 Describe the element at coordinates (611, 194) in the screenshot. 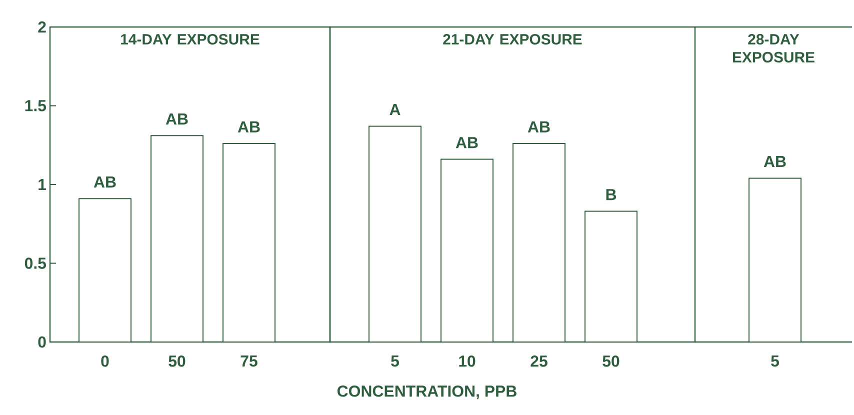

I see `data-label: B` at that location.